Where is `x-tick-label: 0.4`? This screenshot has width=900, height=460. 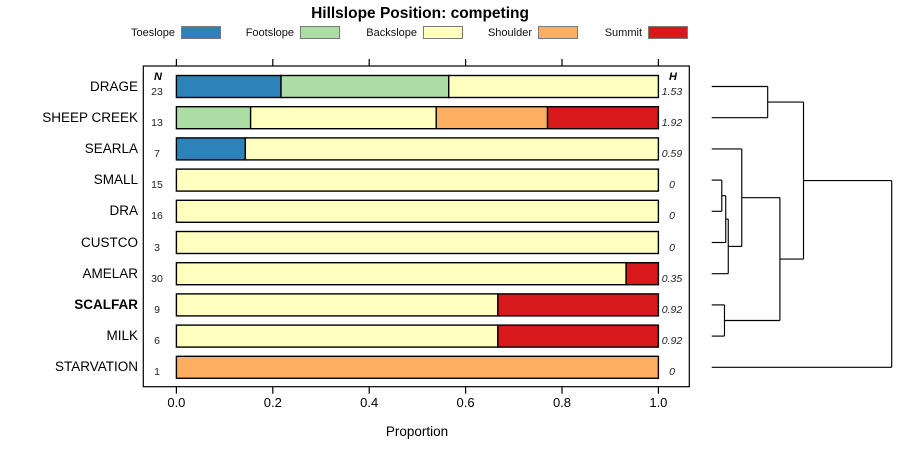 x-tick-label: 0.4 is located at coordinates (369, 402).